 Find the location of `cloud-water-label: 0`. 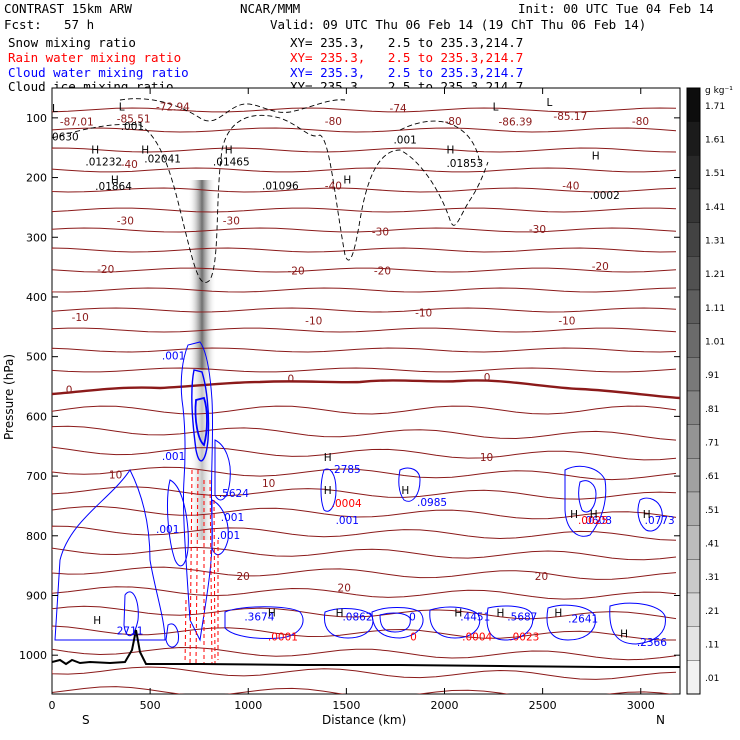

cloud-water-label: 0 is located at coordinates (412, 618).